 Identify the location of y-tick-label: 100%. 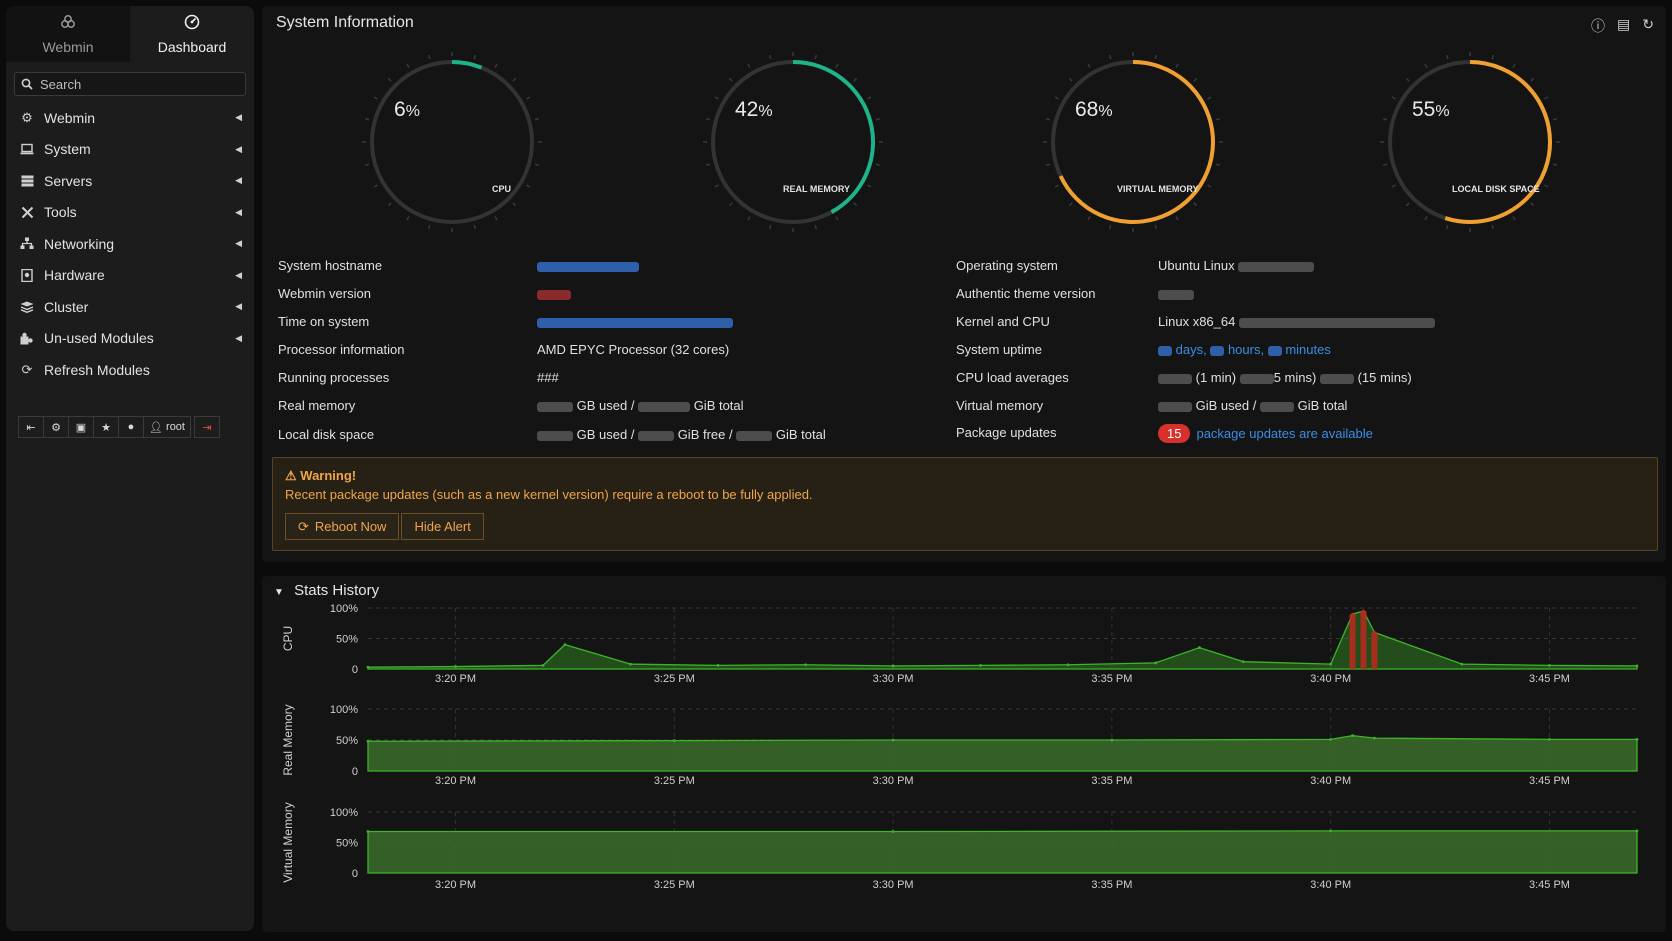
(344, 813).